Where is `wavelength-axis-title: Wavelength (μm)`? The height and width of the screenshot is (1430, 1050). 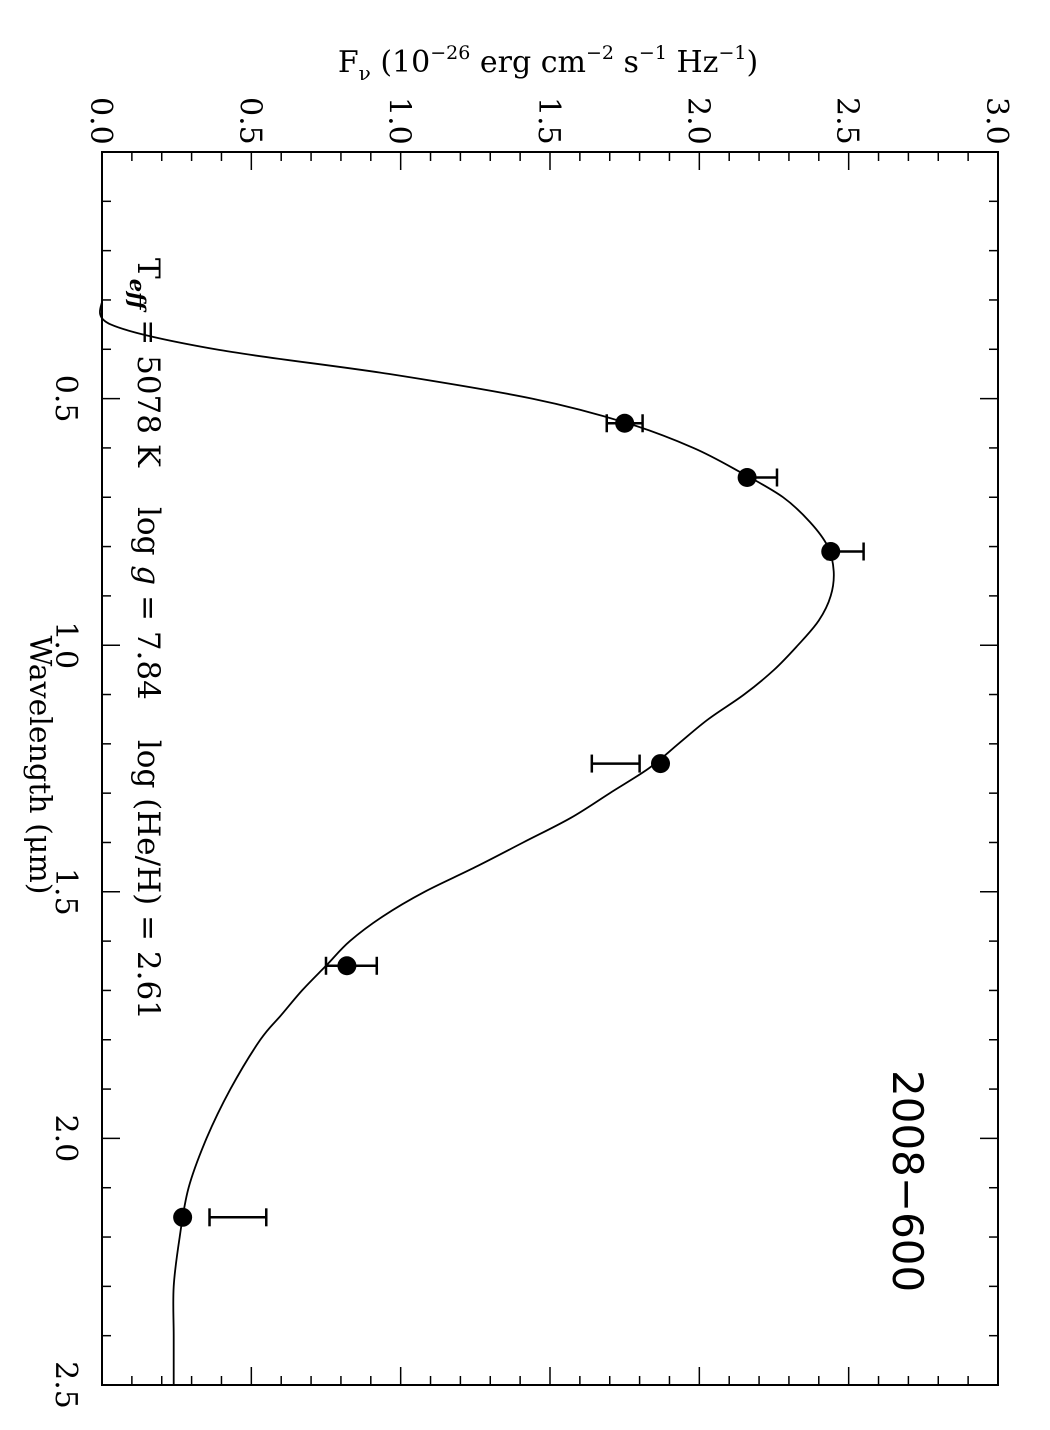 wavelength-axis-title: Wavelength (μm) is located at coordinates (39, 765).